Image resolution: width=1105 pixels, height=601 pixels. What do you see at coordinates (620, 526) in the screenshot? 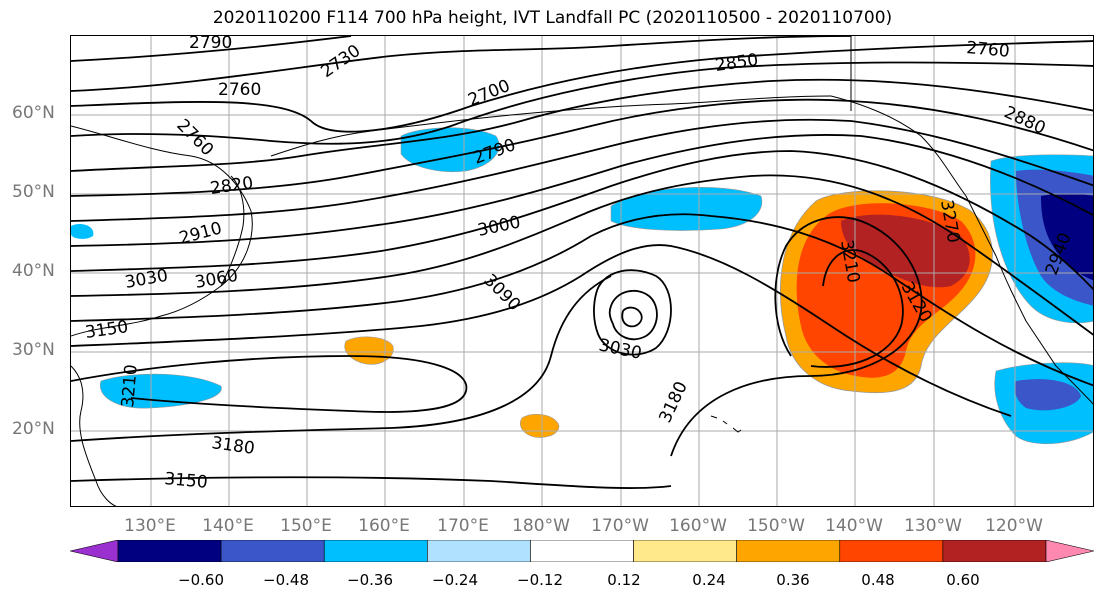
I see `lon-label-170w: 170°W` at bounding box center [620, 526].